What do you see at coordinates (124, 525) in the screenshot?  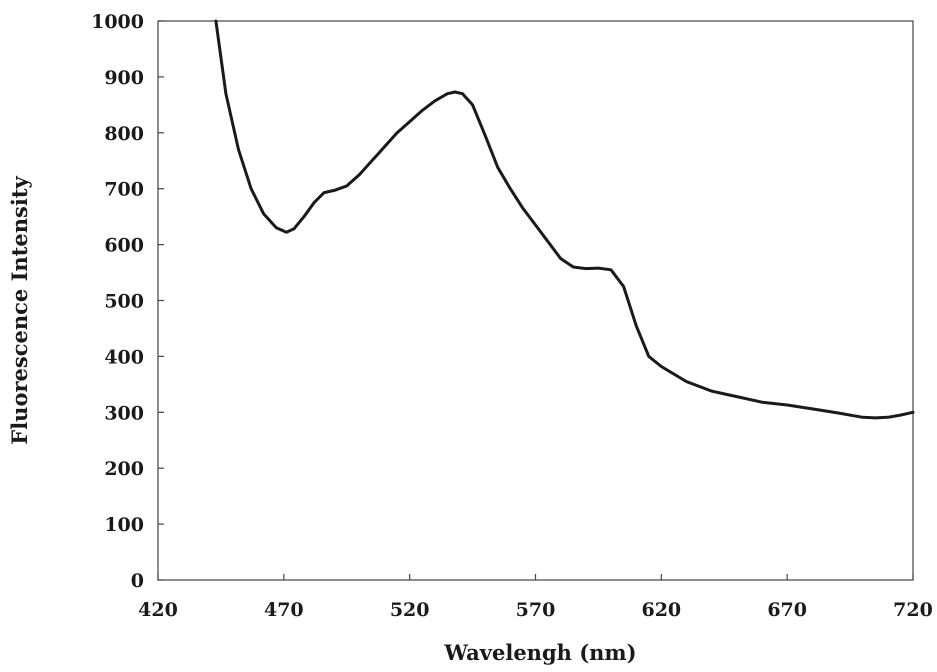 I see `y-tick-label: 100` at bounding box center [124, 525].